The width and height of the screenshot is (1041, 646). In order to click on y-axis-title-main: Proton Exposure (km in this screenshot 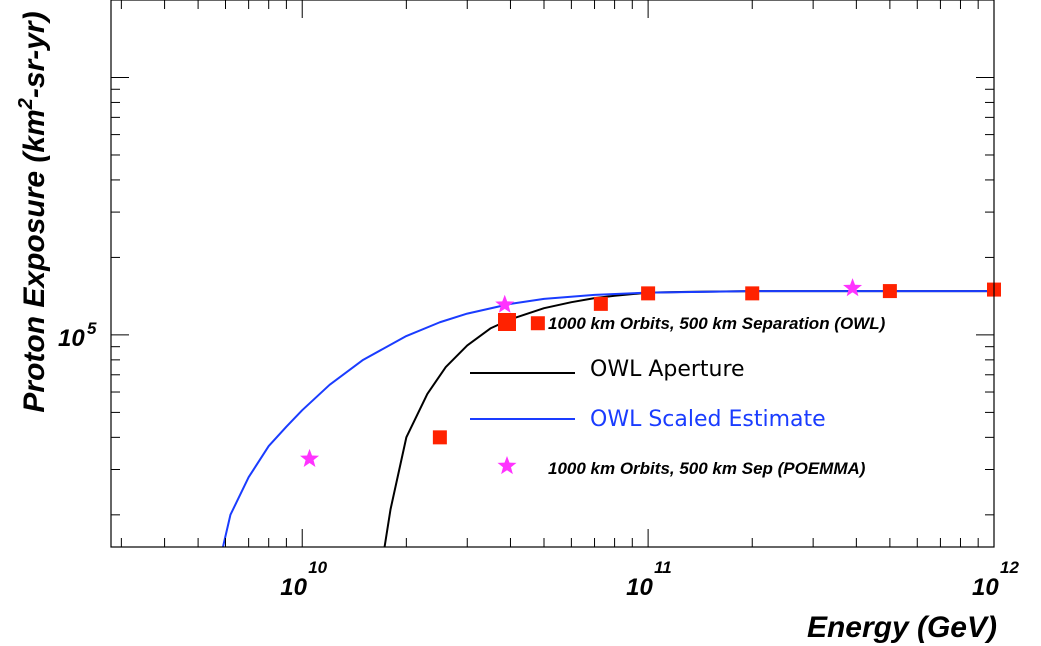, I will do `click(34, 260)`.